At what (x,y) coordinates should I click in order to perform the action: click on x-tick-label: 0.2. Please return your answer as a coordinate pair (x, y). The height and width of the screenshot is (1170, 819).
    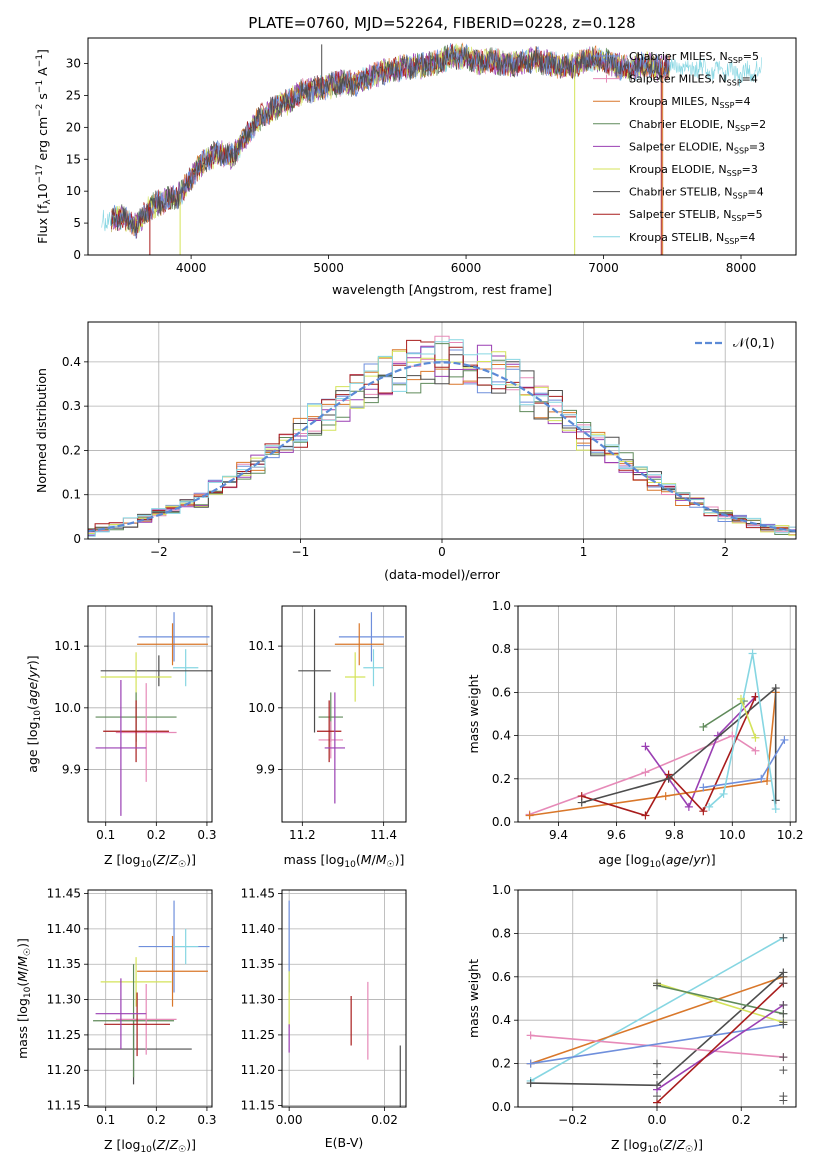
    Looking at the image, I should click on (156, 1120).